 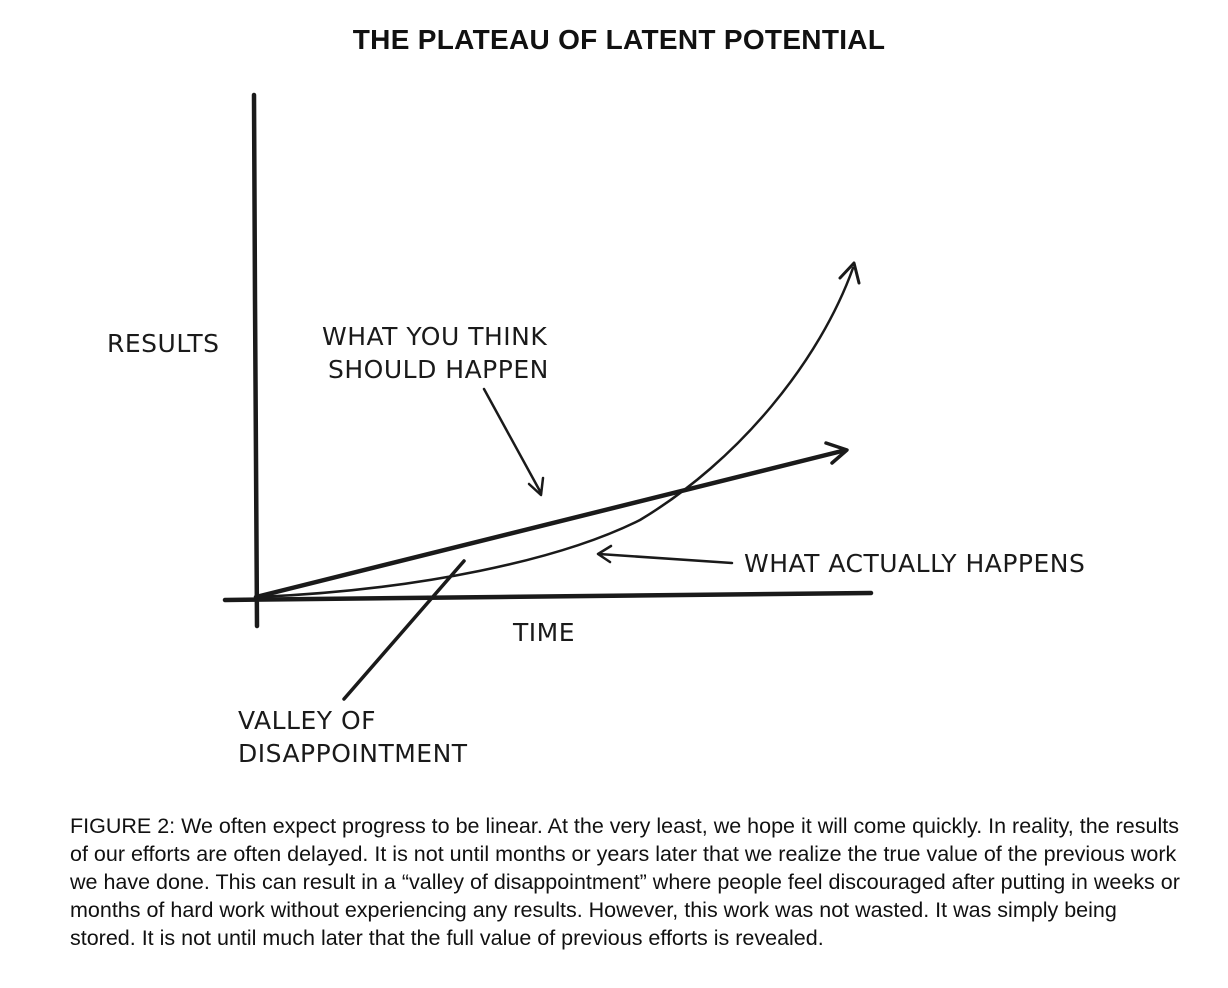 I want to click on expected-label-line-1: WHAT YOU THINK, so click(x=434, y=336).